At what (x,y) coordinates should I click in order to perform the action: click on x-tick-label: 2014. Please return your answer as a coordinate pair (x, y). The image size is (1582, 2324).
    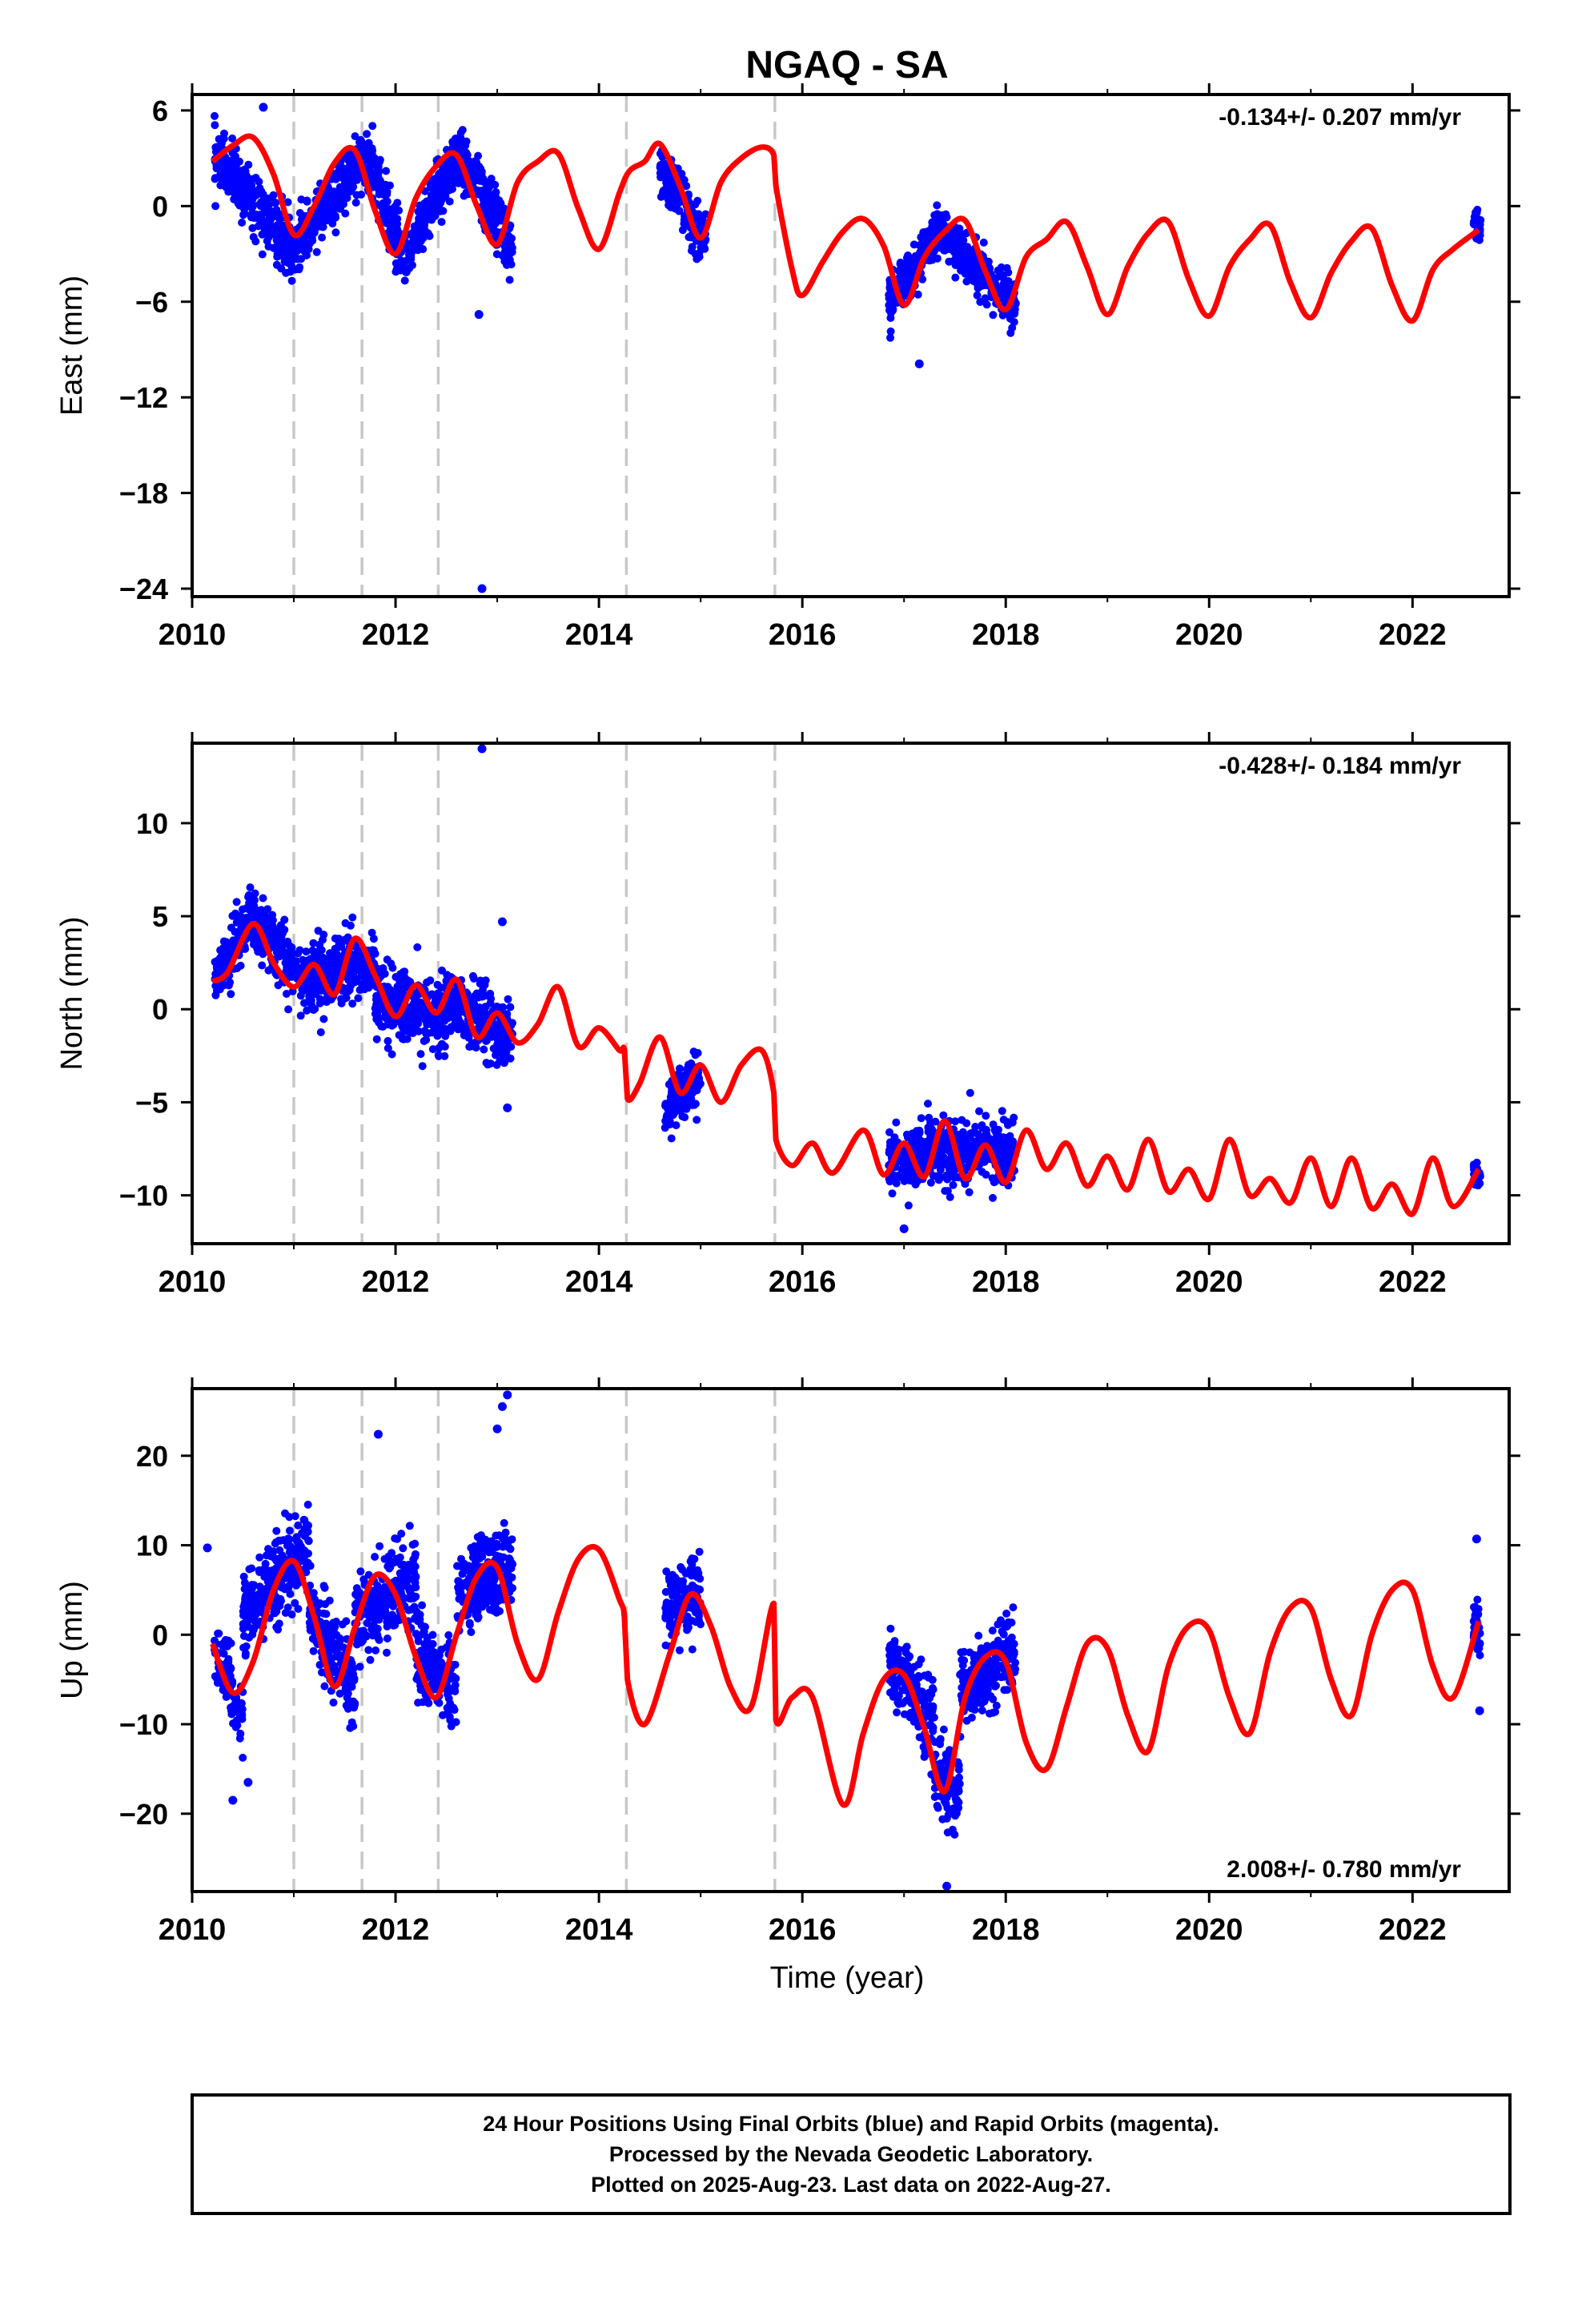
    Looking at the image, I should click on (599, 635).